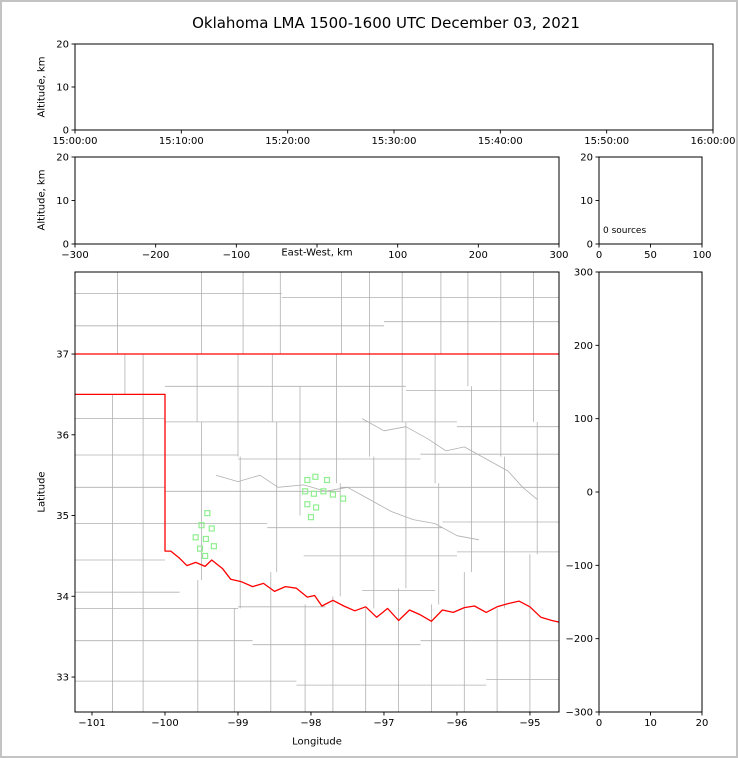  Describe the element at coordinates (625, 231) in the screenshot. I see `source-count-annotation: 0 sources` at that location.